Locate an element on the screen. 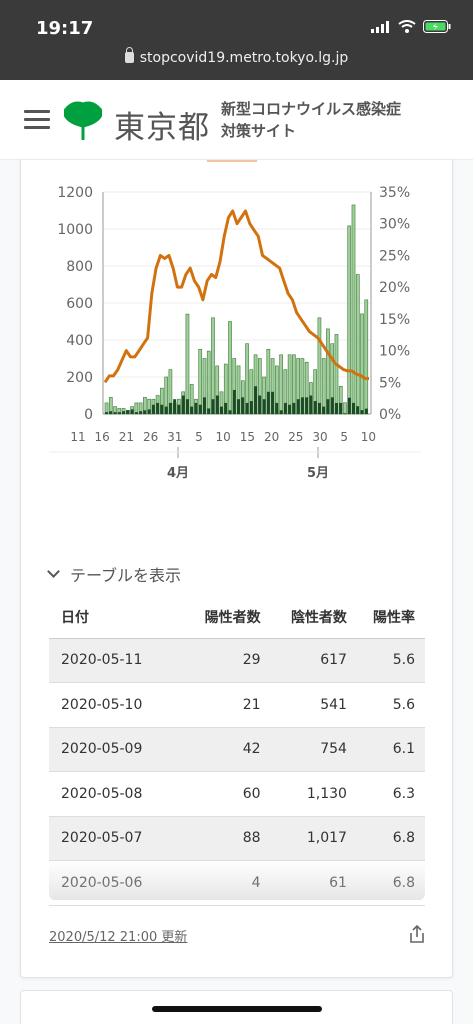 This screenshot has width=473, height=1024. cell-positive: 88 is located at coordinates (227, 838).